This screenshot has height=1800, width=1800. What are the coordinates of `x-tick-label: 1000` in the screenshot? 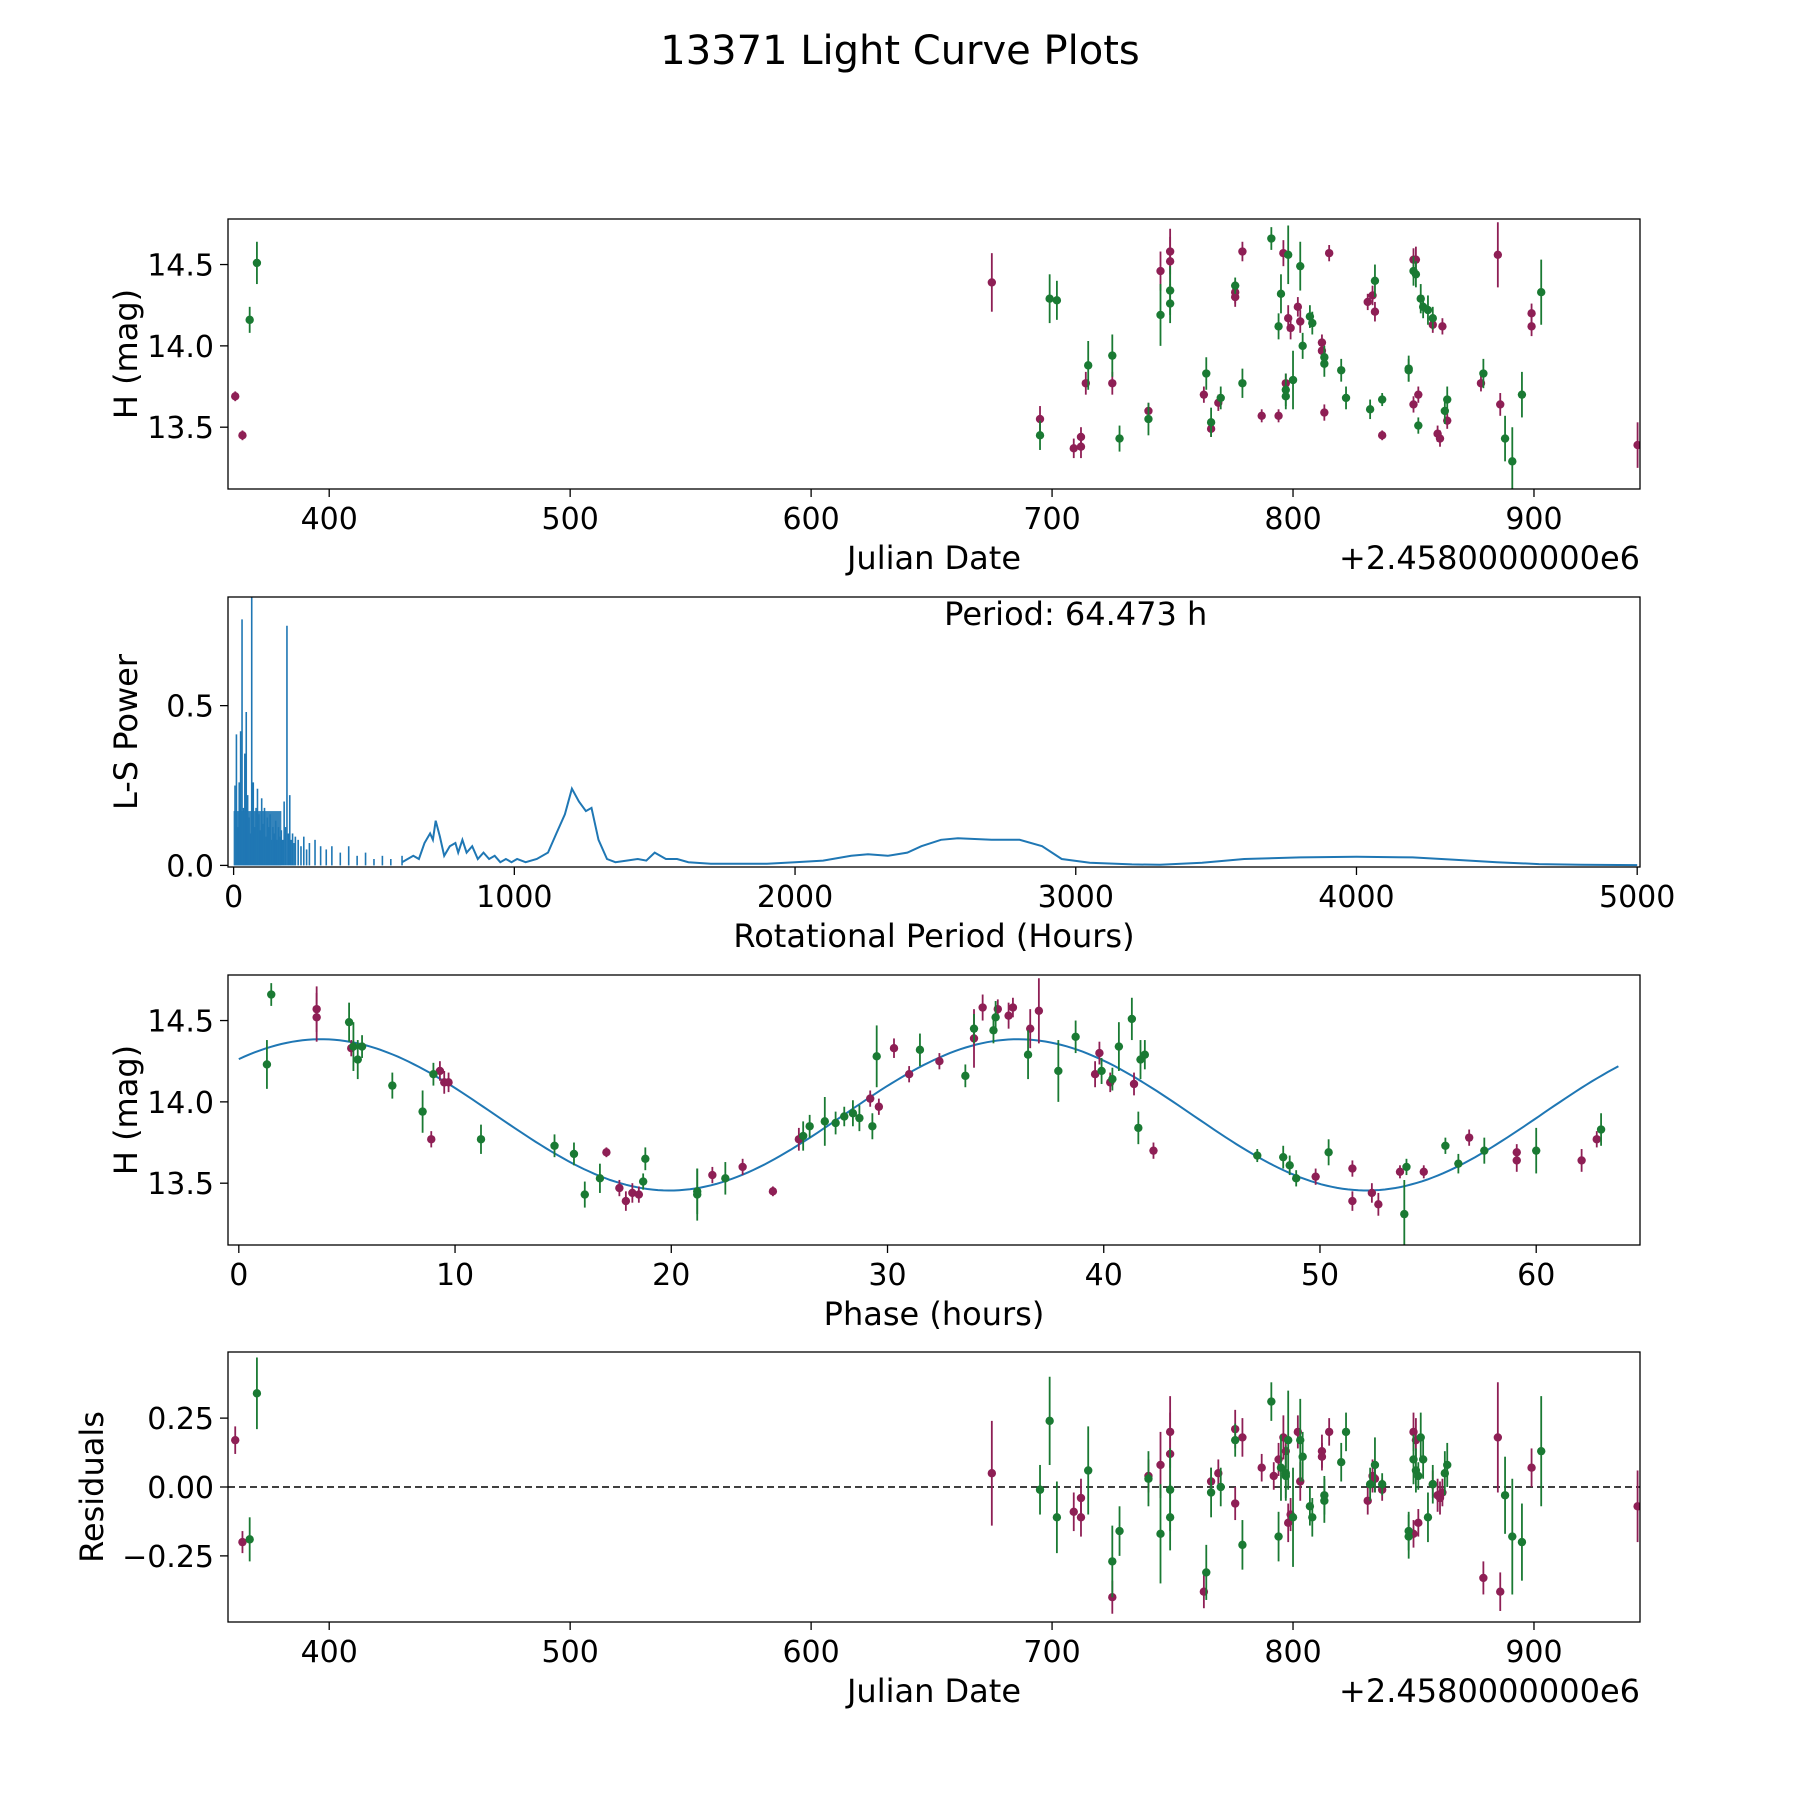 It's located at (514, 897).